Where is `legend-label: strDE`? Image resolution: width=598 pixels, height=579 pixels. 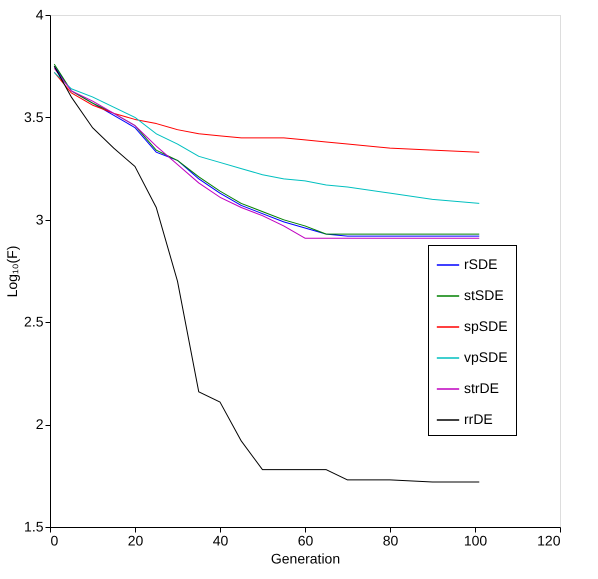
legend-label: strDE is located at coordinates (481, 388).